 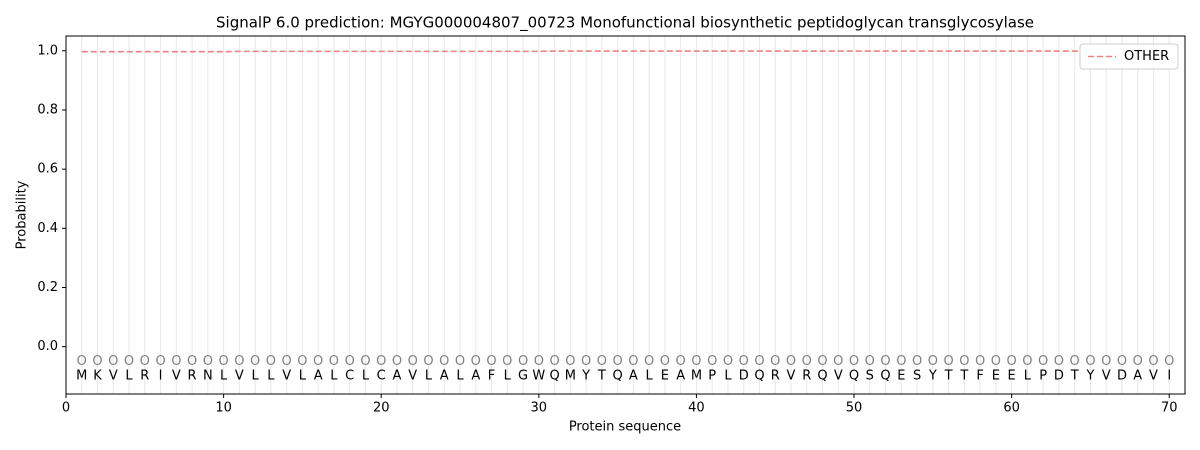 What do you see at coordinates (381, 408) in the screenshot?
I see `x-tick-label: 20` at bounding box center [381, 408].